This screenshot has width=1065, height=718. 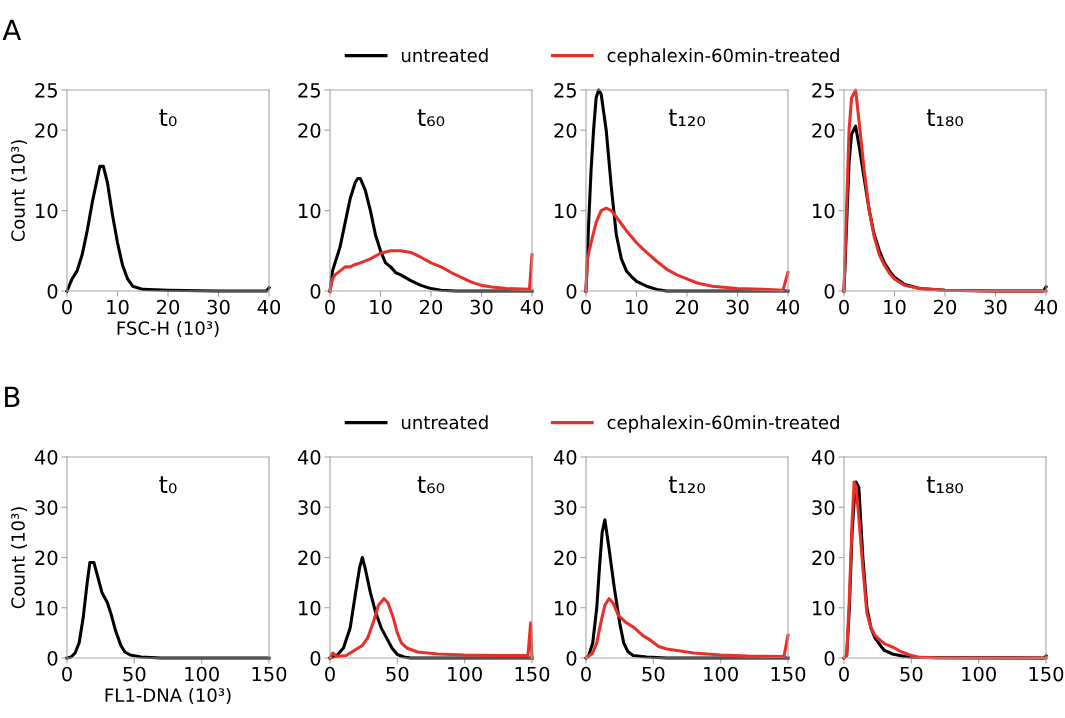 What do you see at coordinates (168, 696) in the screenshot?
I see `x-axis-title: FL1-DNA (10³)` at bounding box center [168, 696].